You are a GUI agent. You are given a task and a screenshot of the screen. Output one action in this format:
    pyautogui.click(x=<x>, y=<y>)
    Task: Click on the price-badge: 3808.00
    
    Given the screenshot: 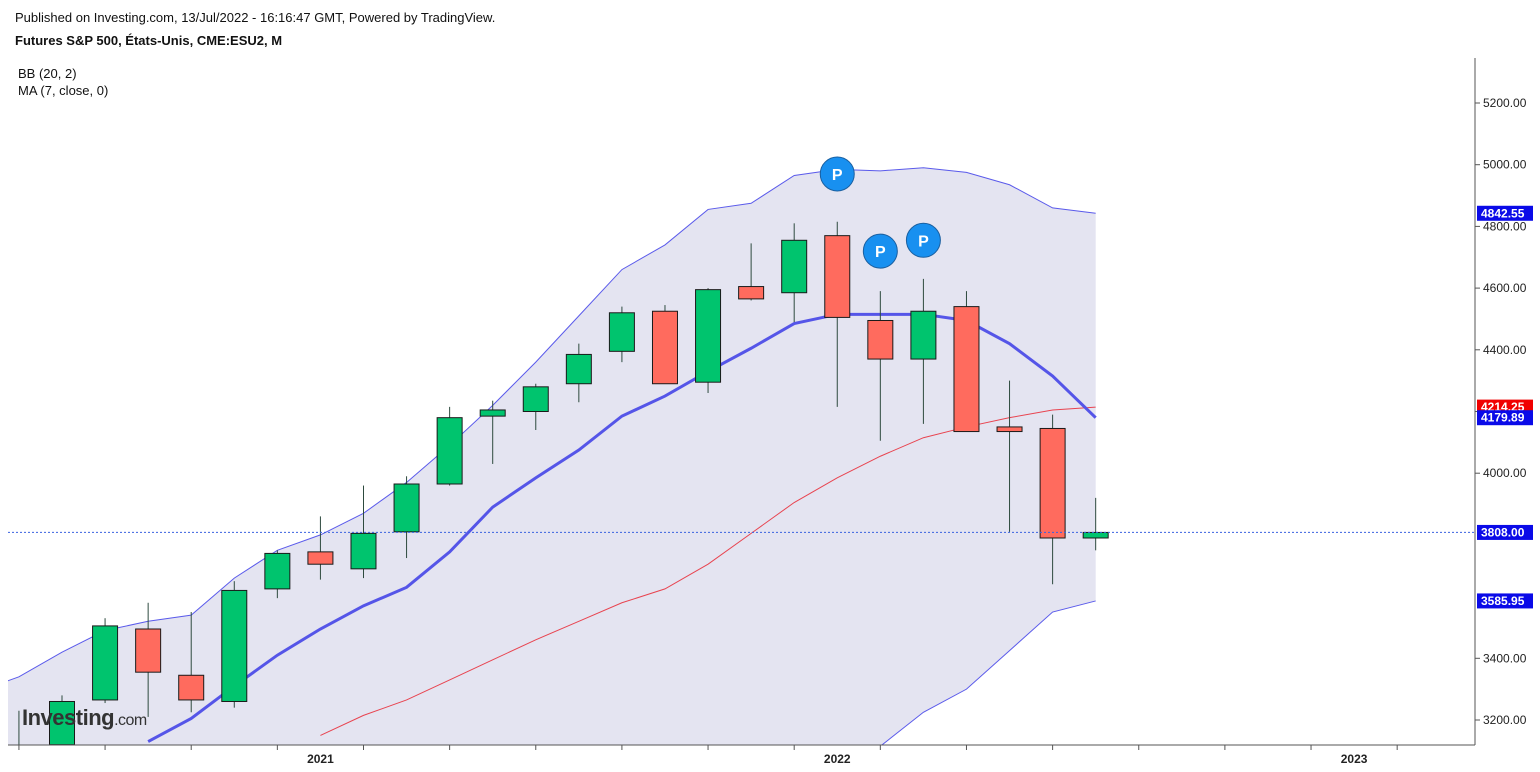 What is the action you would take?
    pyautogui.click(x=1505, y=532)
    